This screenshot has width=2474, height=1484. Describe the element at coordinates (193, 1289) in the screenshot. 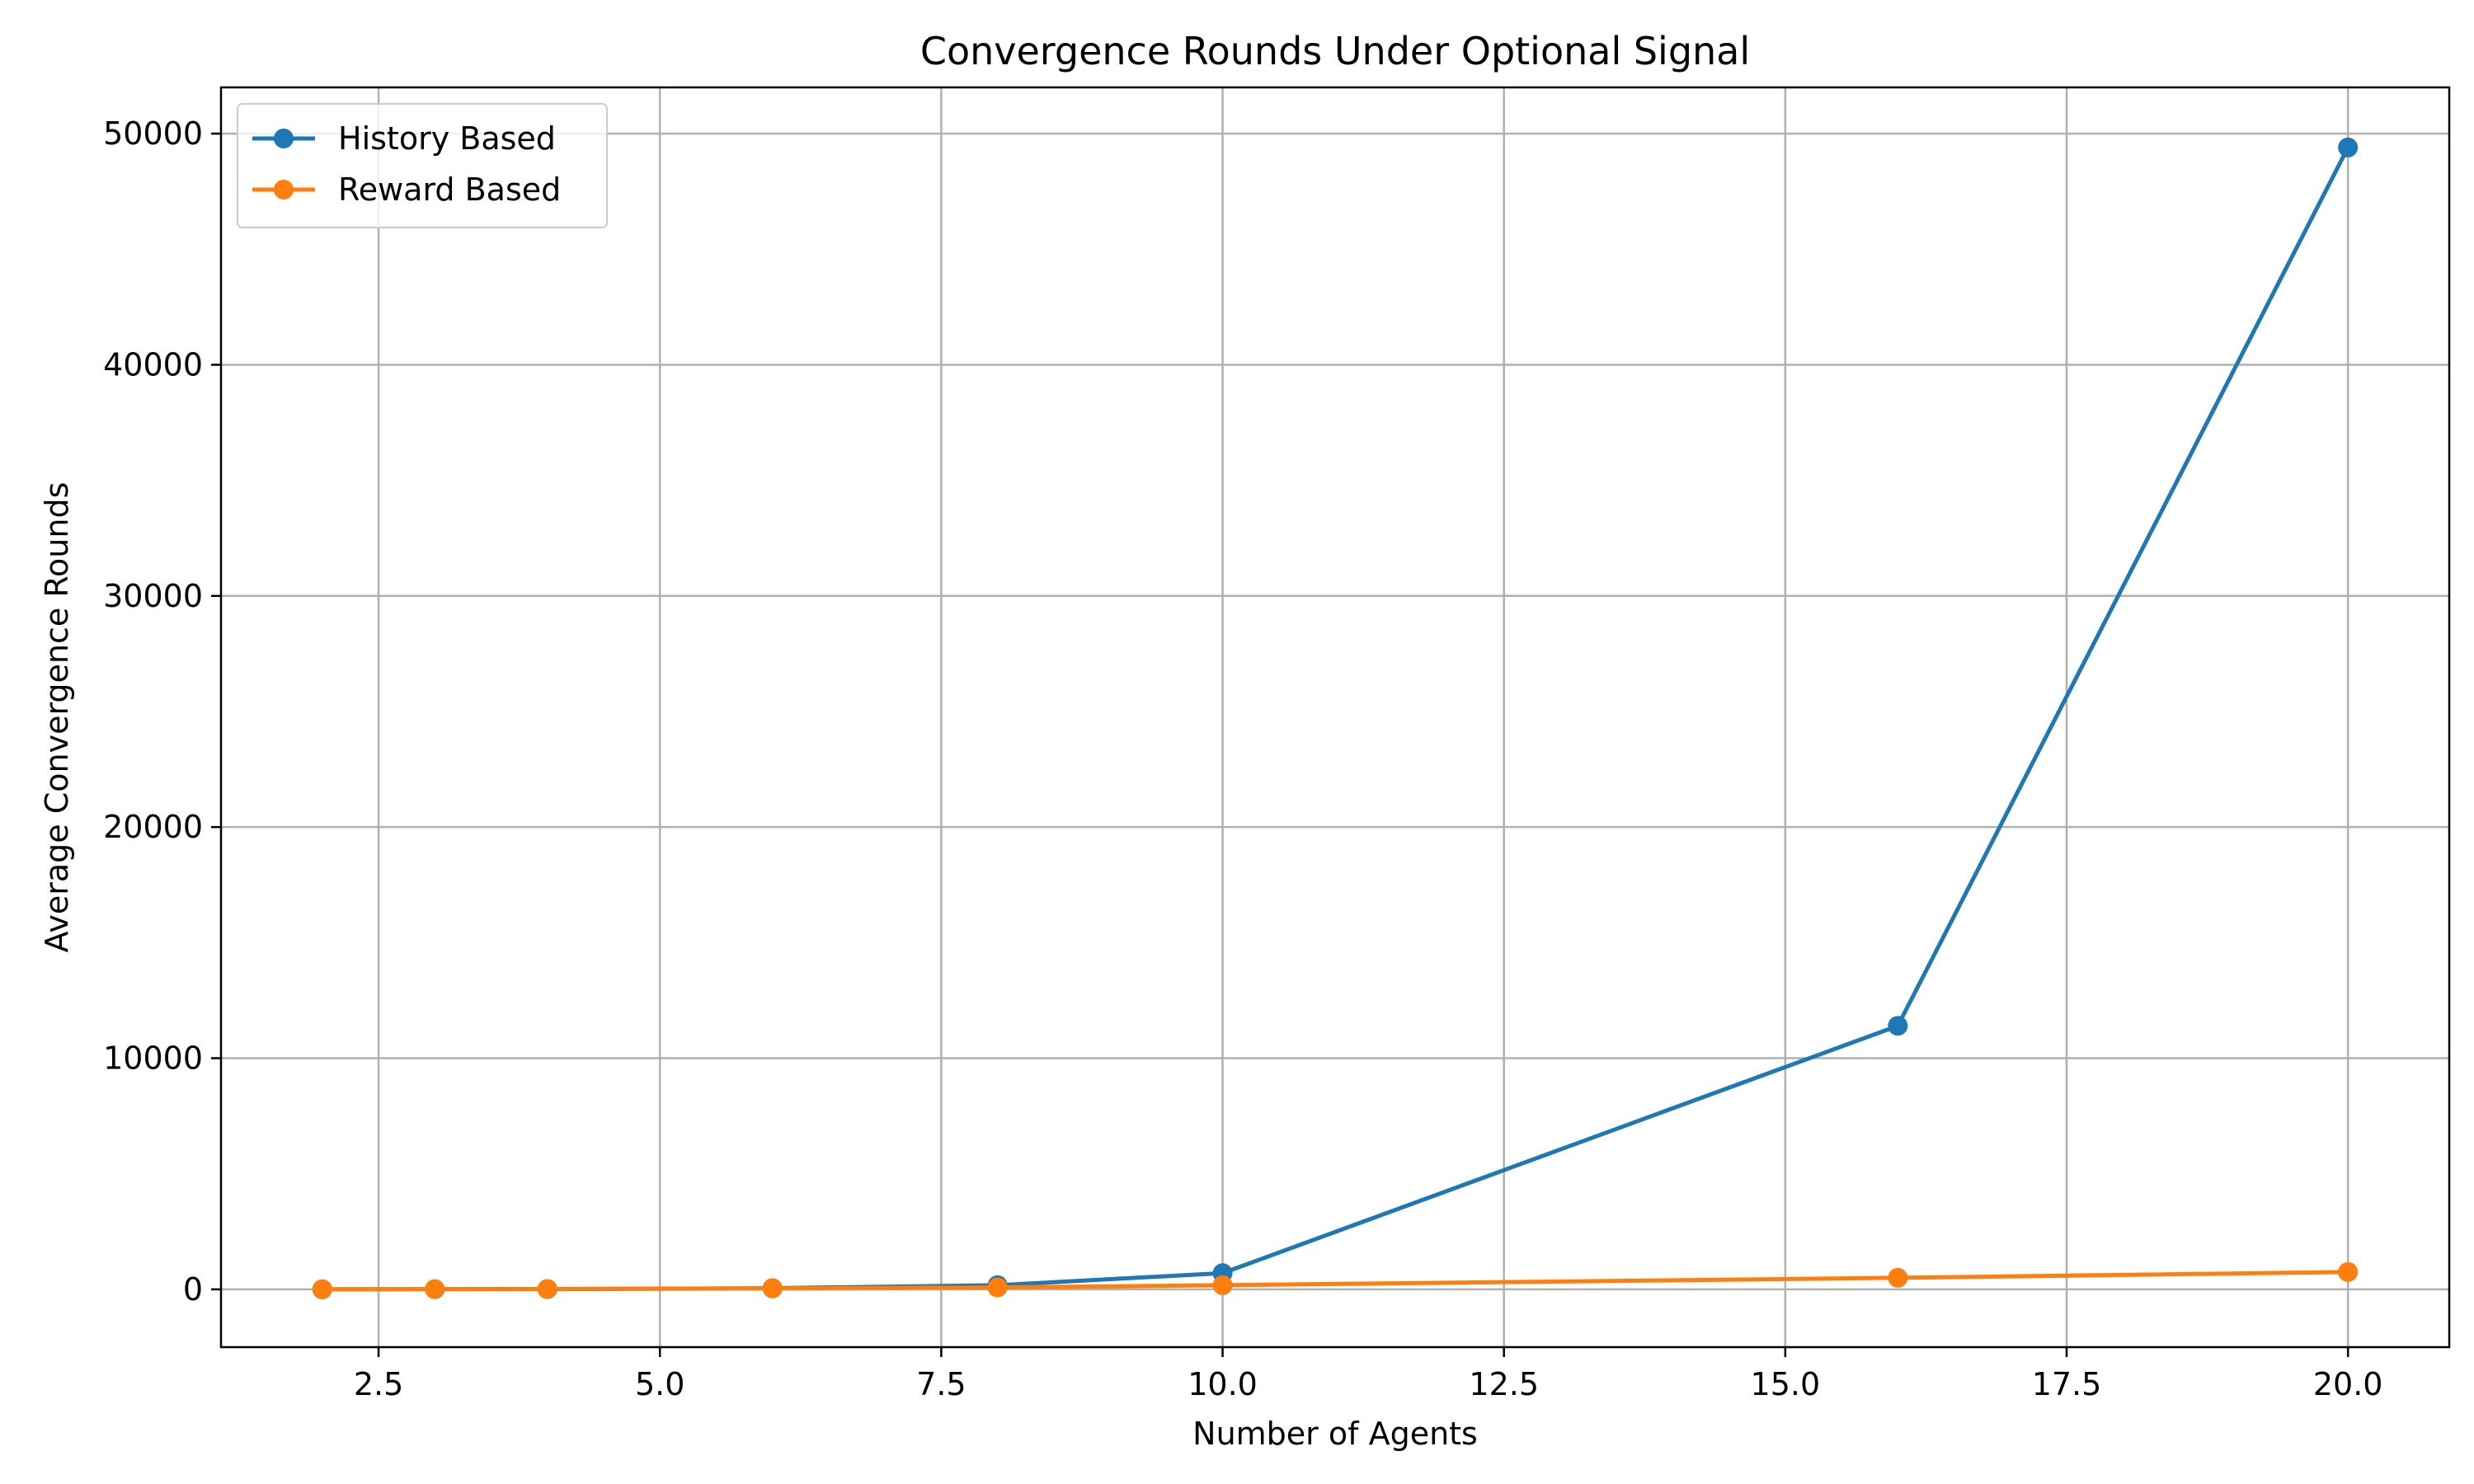

I see `y-tick-label: 0` at that location.